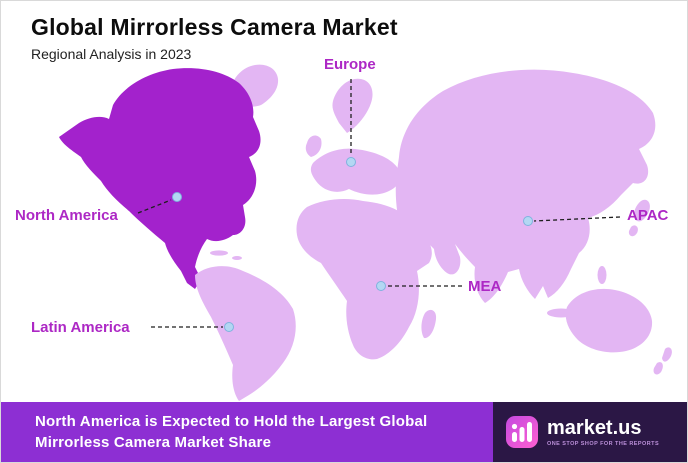  Describe the element at coordinates (594, 428) in the screenshot. I see `brand-name: market.us` at that location.